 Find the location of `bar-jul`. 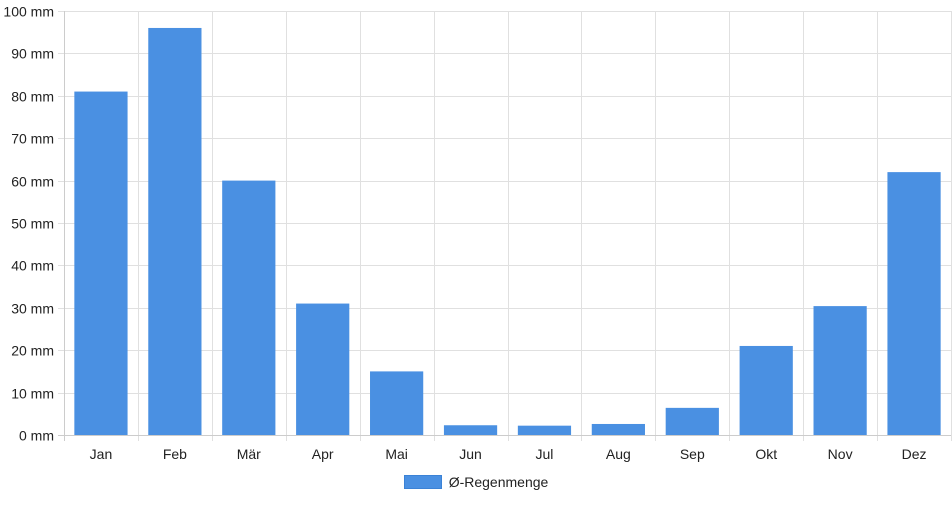

bar-jul is located at coordinates (544, 430).